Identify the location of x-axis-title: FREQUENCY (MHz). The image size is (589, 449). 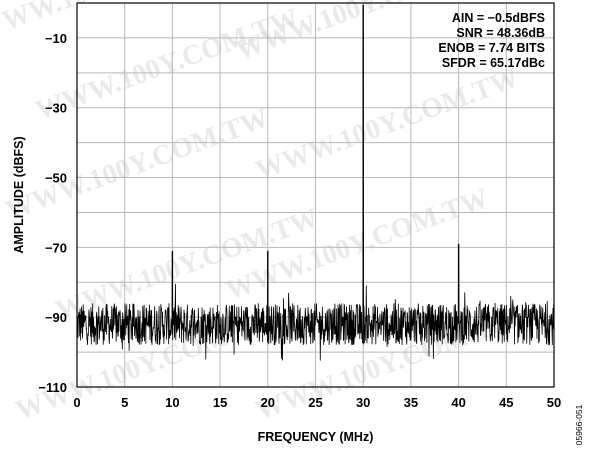
(316, 437).